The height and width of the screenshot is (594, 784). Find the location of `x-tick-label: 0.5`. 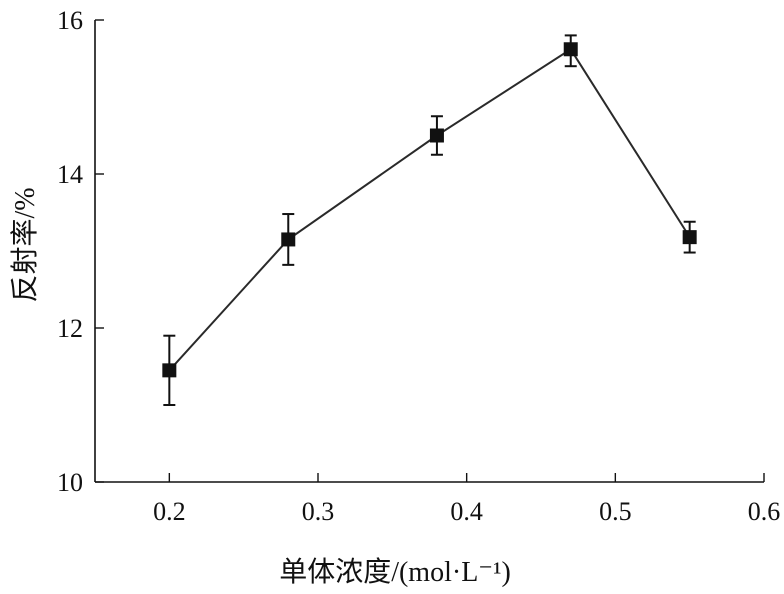

x-tick-label: 0.5 is located at coordinates (615, 511).